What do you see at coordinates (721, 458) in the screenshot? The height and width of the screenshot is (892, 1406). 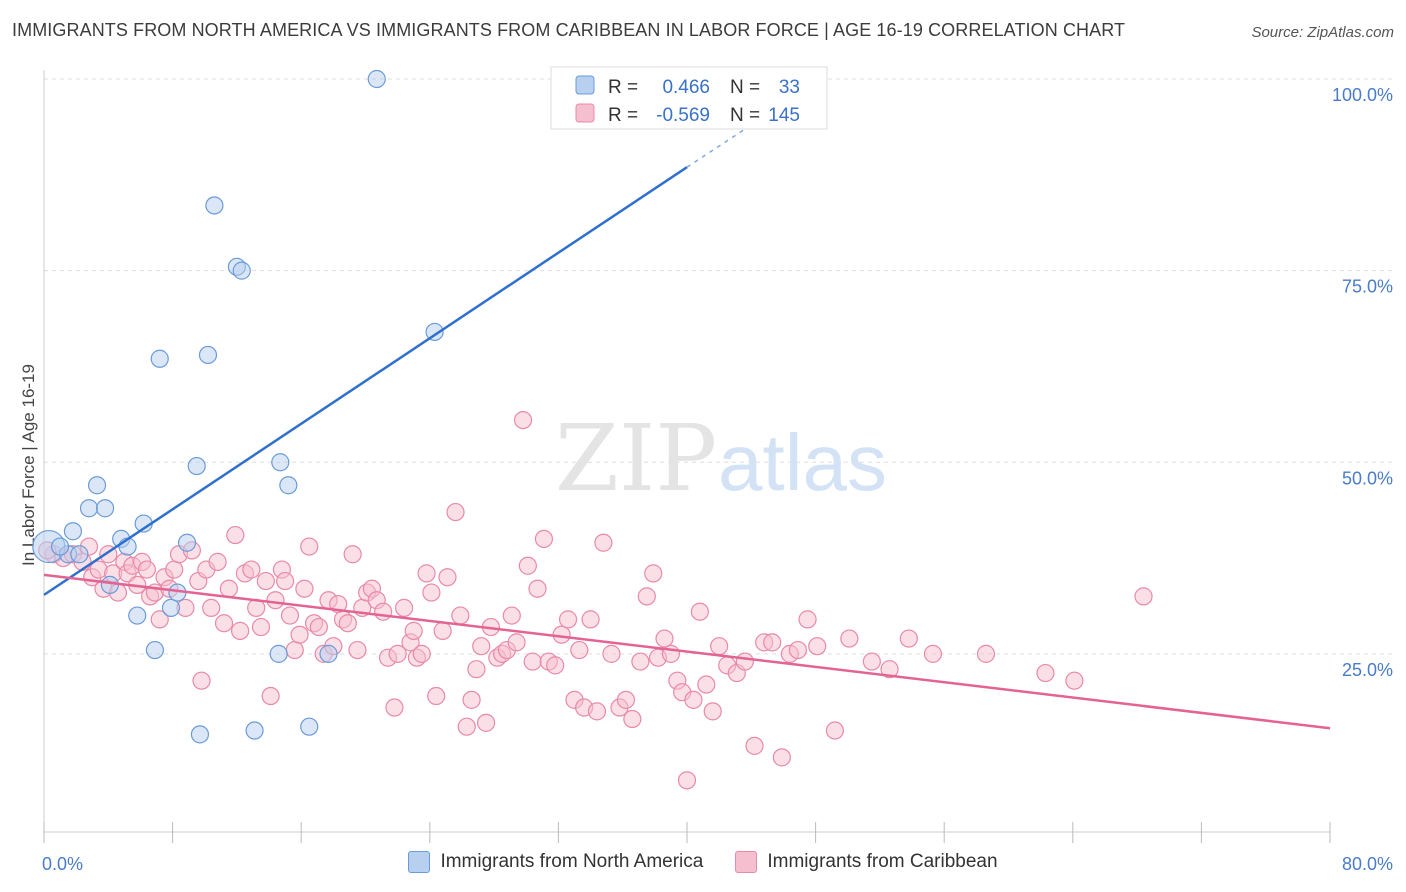 I see `watermark: ZIP atlas` at bounding box center [721, 458].